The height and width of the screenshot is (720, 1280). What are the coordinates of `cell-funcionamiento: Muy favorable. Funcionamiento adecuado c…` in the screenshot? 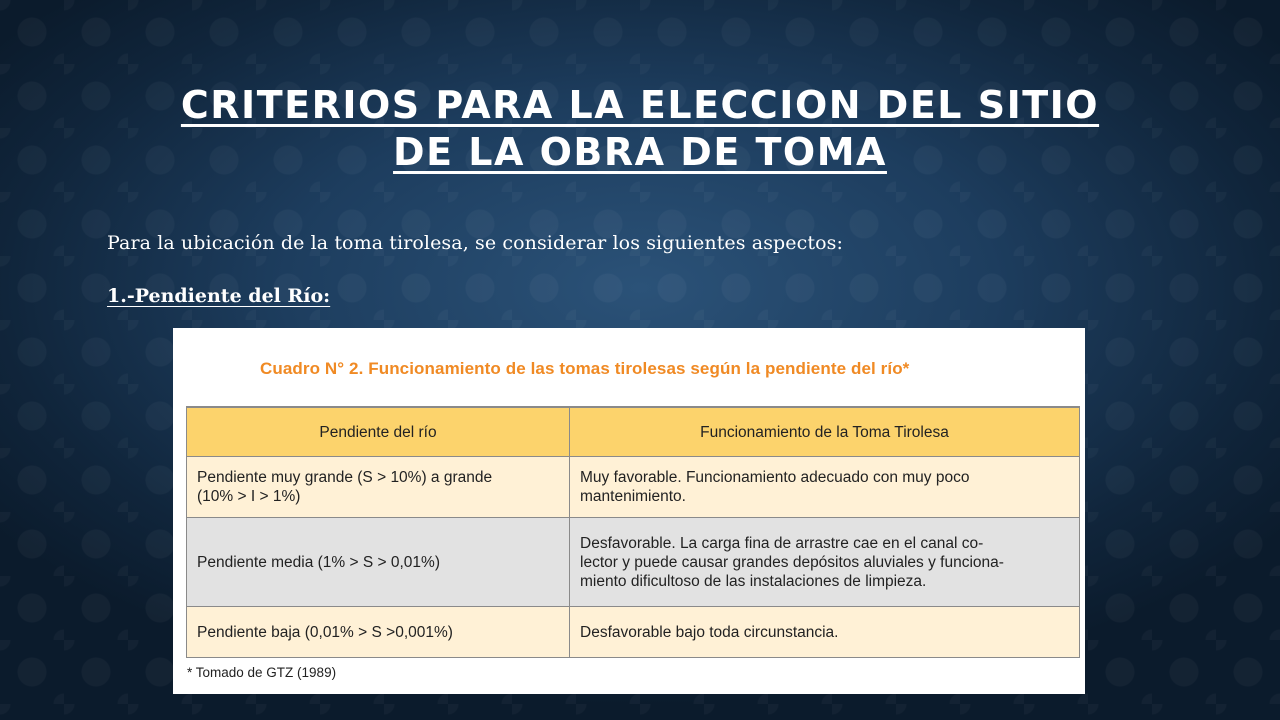 It's located at (824, 487).